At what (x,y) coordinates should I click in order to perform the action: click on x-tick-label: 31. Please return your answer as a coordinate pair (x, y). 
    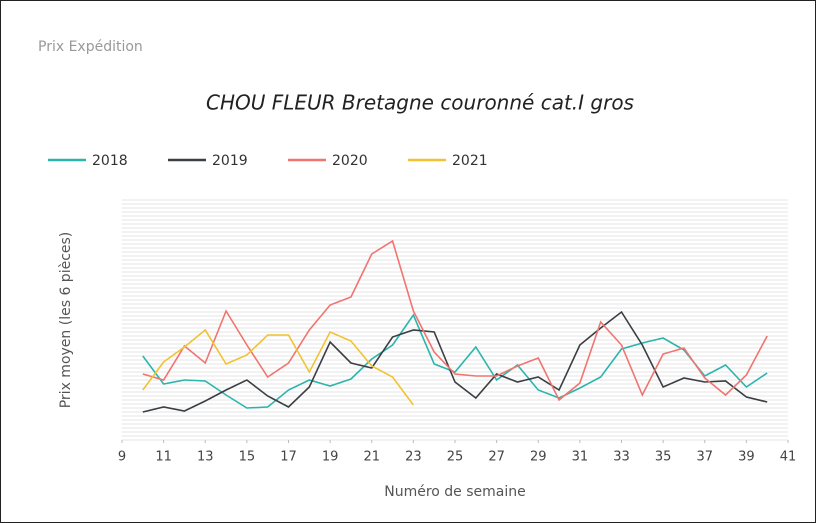
    Looking at the image, I should click on (580, 457).